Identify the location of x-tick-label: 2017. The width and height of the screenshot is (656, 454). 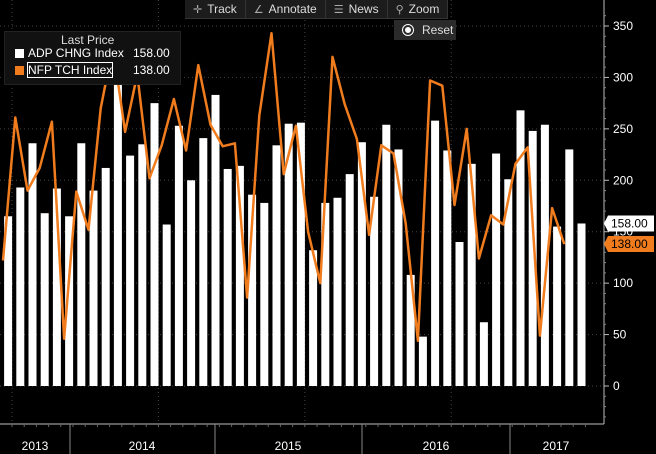
(556, 446).